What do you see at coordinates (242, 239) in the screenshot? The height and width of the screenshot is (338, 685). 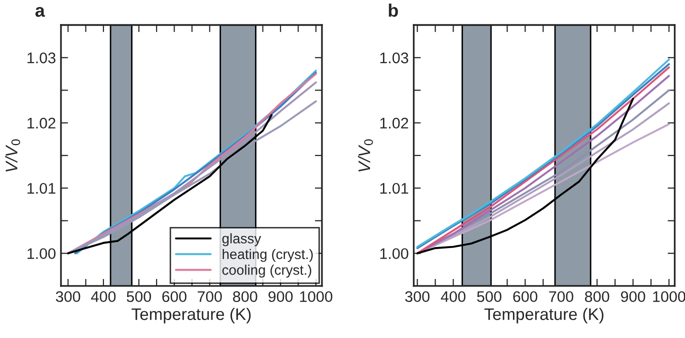 I see `legend-label: glassy` at bounding box center [242, 239].